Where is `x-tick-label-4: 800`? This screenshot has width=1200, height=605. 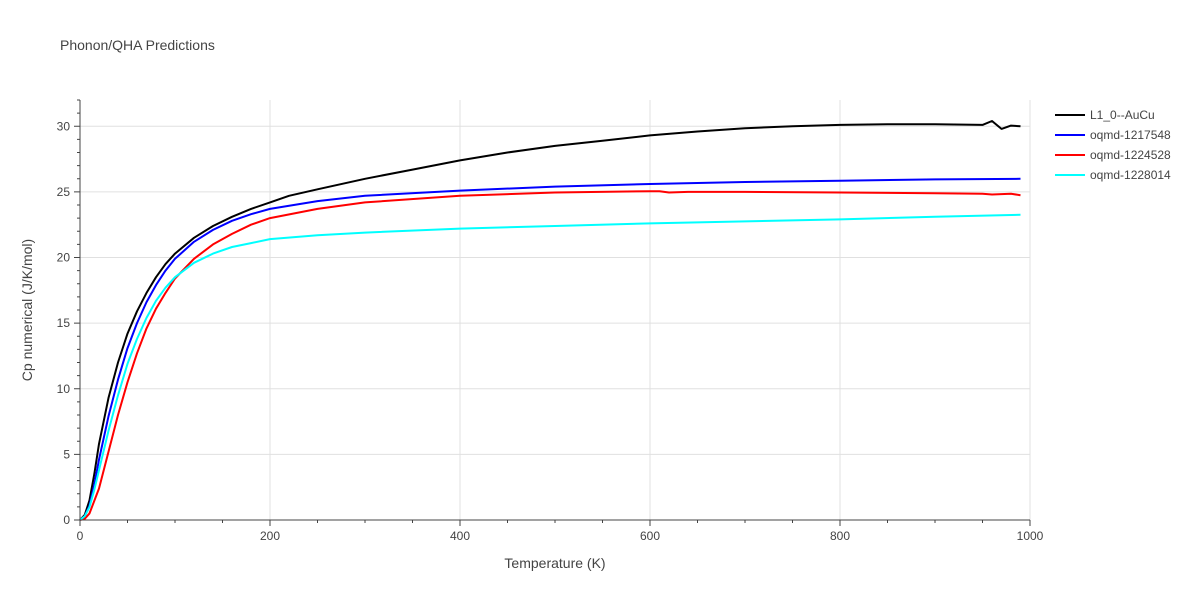 x-tick-label-4: 800 is located at coordinates (840, 536).